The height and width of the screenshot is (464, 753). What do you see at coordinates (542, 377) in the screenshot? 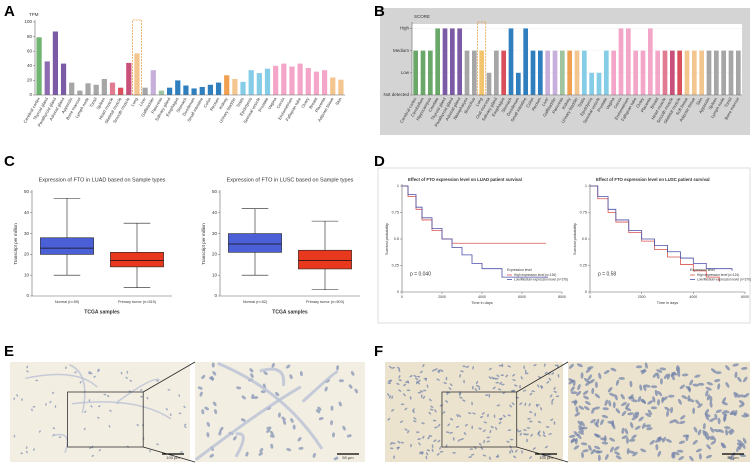
I see `zoom-line` at bounding box center [542, 377].